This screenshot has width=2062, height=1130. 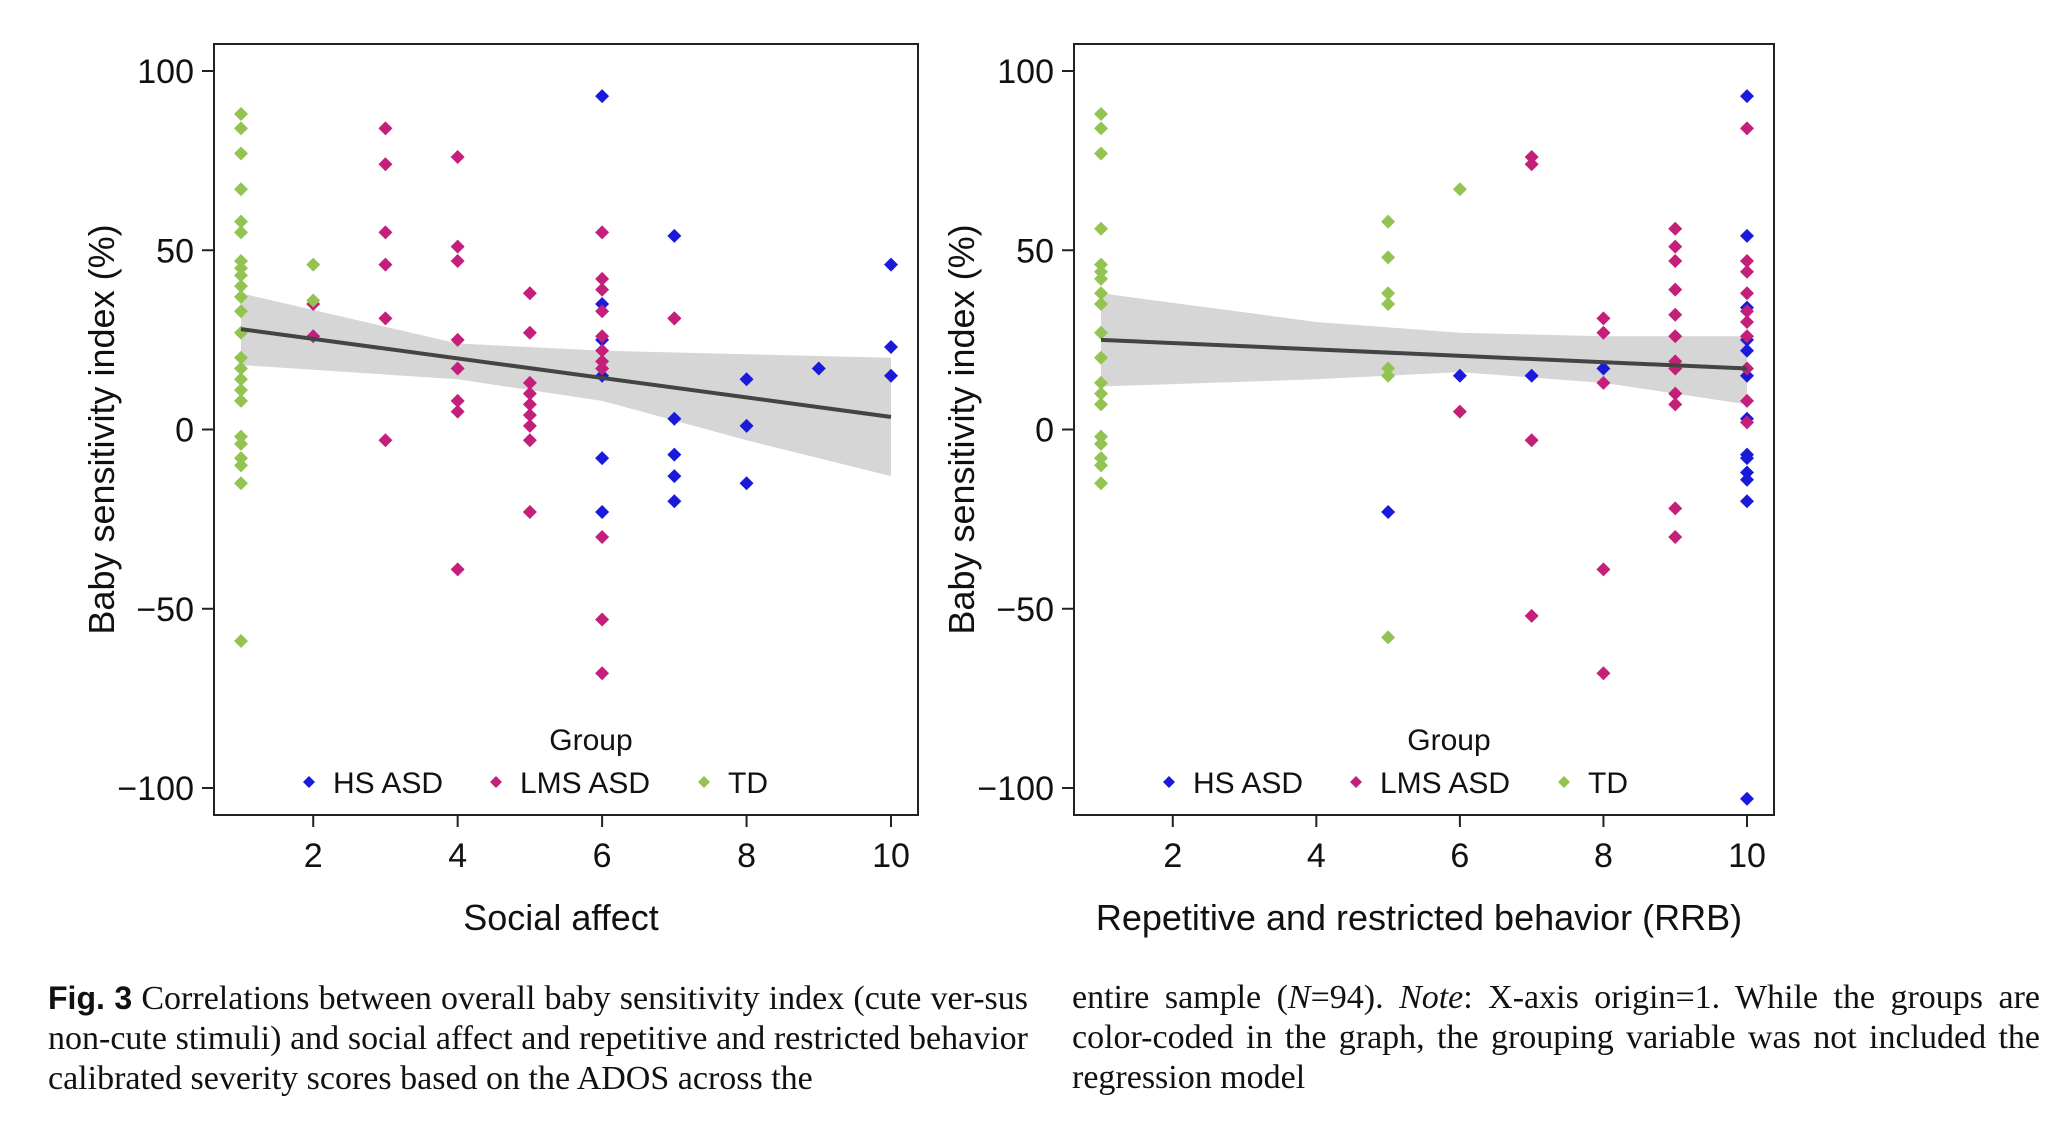 What do you see at coordinates (1608, 783) in the screenshot?
I see `legend-label-td: TD` at bounding box center [1608, 783].